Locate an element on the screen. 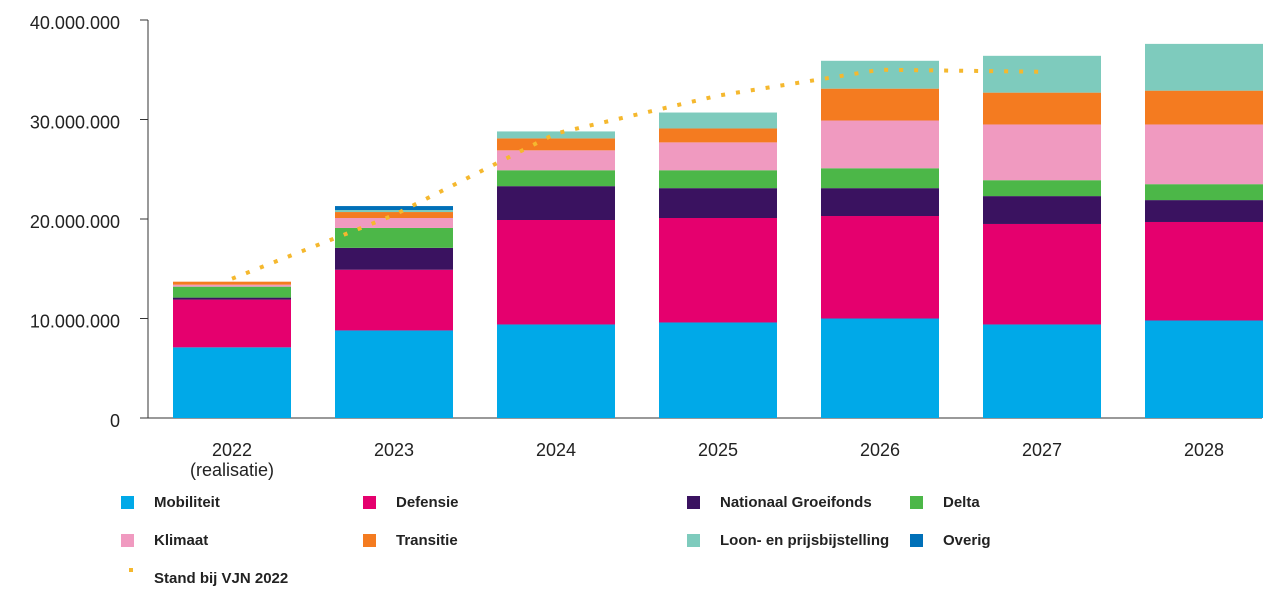 This screenshot has height=612, width=1274. legend-label: Defensie is located at coordinates (427, 502).